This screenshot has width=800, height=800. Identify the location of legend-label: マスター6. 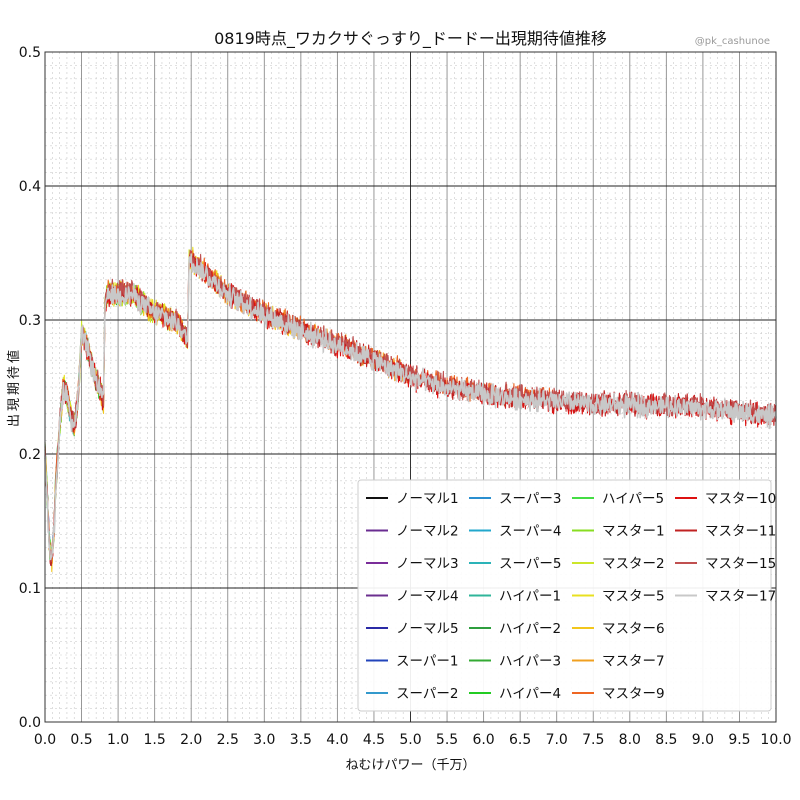
(633, 629).